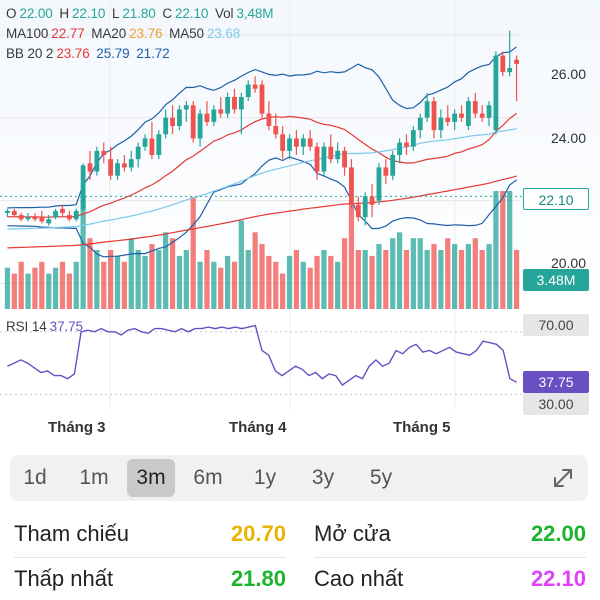 The width and height of the screenshot is (600, 600). Describe the element at coordinates (208, 477) in the screenshot. I see `range-button-6m: 6m` at that location.